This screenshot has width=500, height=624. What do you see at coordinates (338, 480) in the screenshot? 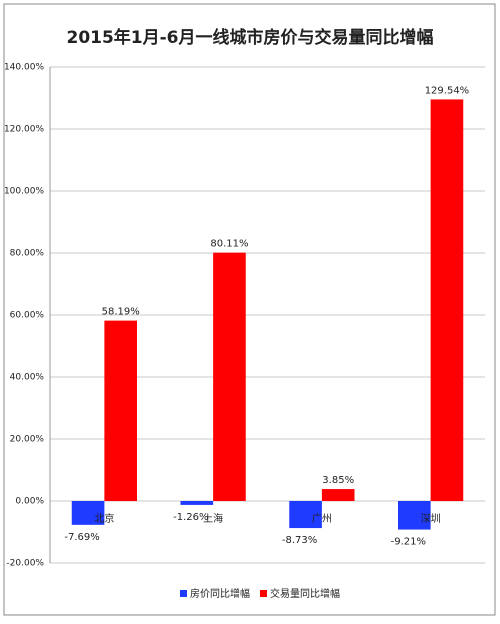
I see `data-label: 3.85%` at bounding box center [338, 480].